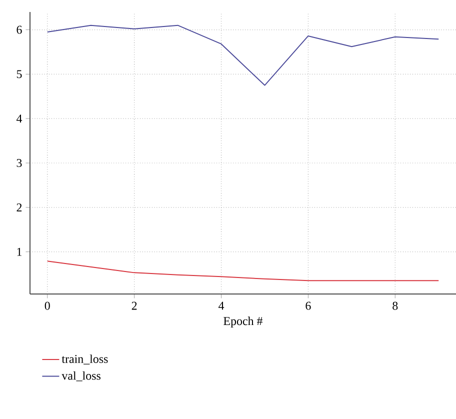 The height and width of the screenshot is (419, 456). Describe the element at coordinates (19, 118) in the screenshot. I see `y-tick-label: 4` at that location.